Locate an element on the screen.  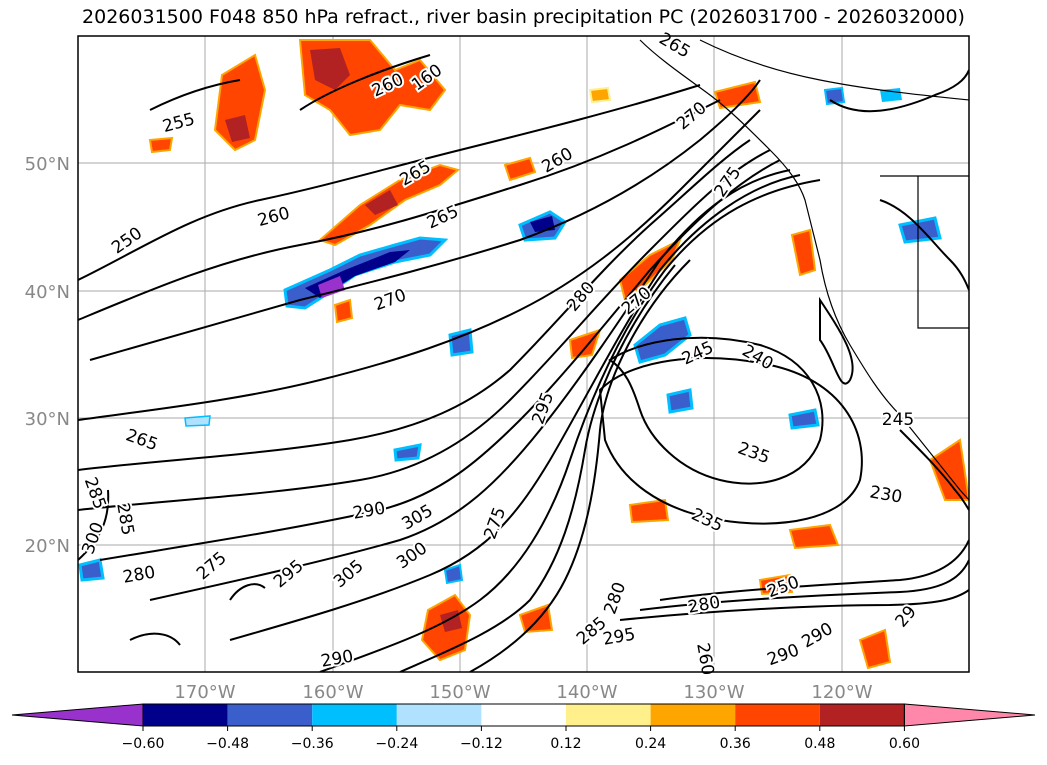
colorbar-tick-label: −0.12 is located at coordinates (481, 744).